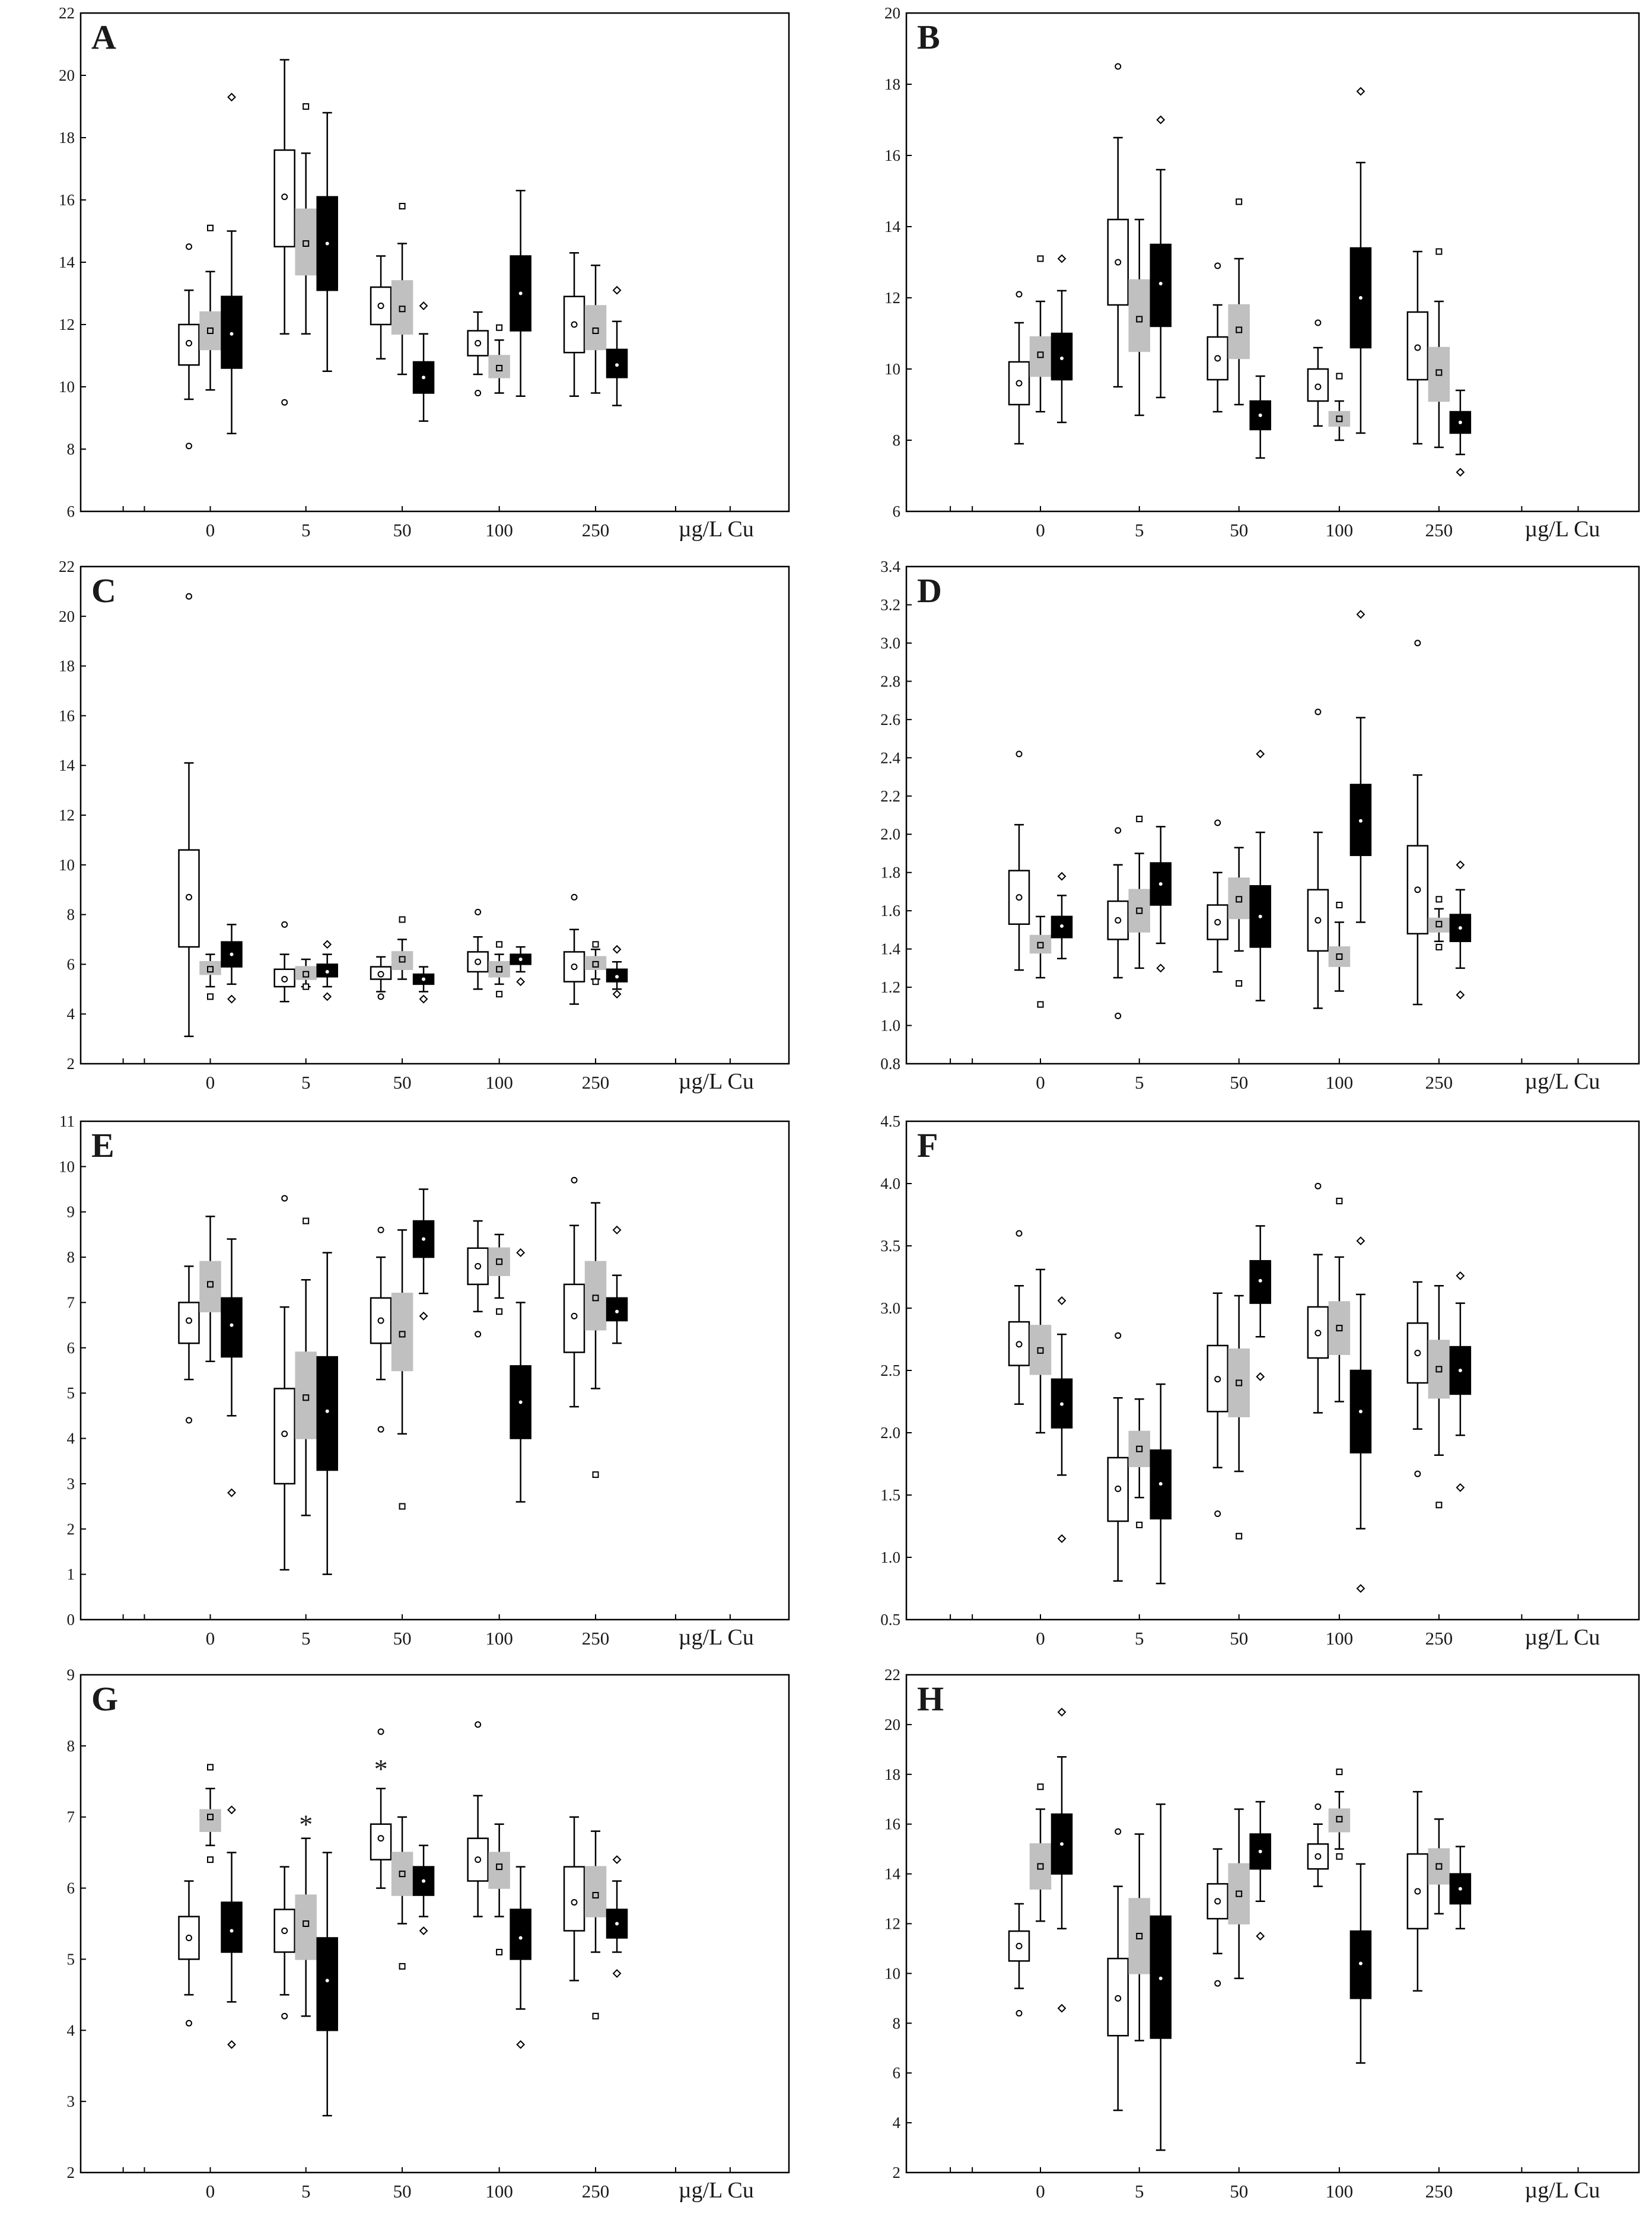  I want to click on panel-d-xcat-label: 50, so click(1239, 1082).